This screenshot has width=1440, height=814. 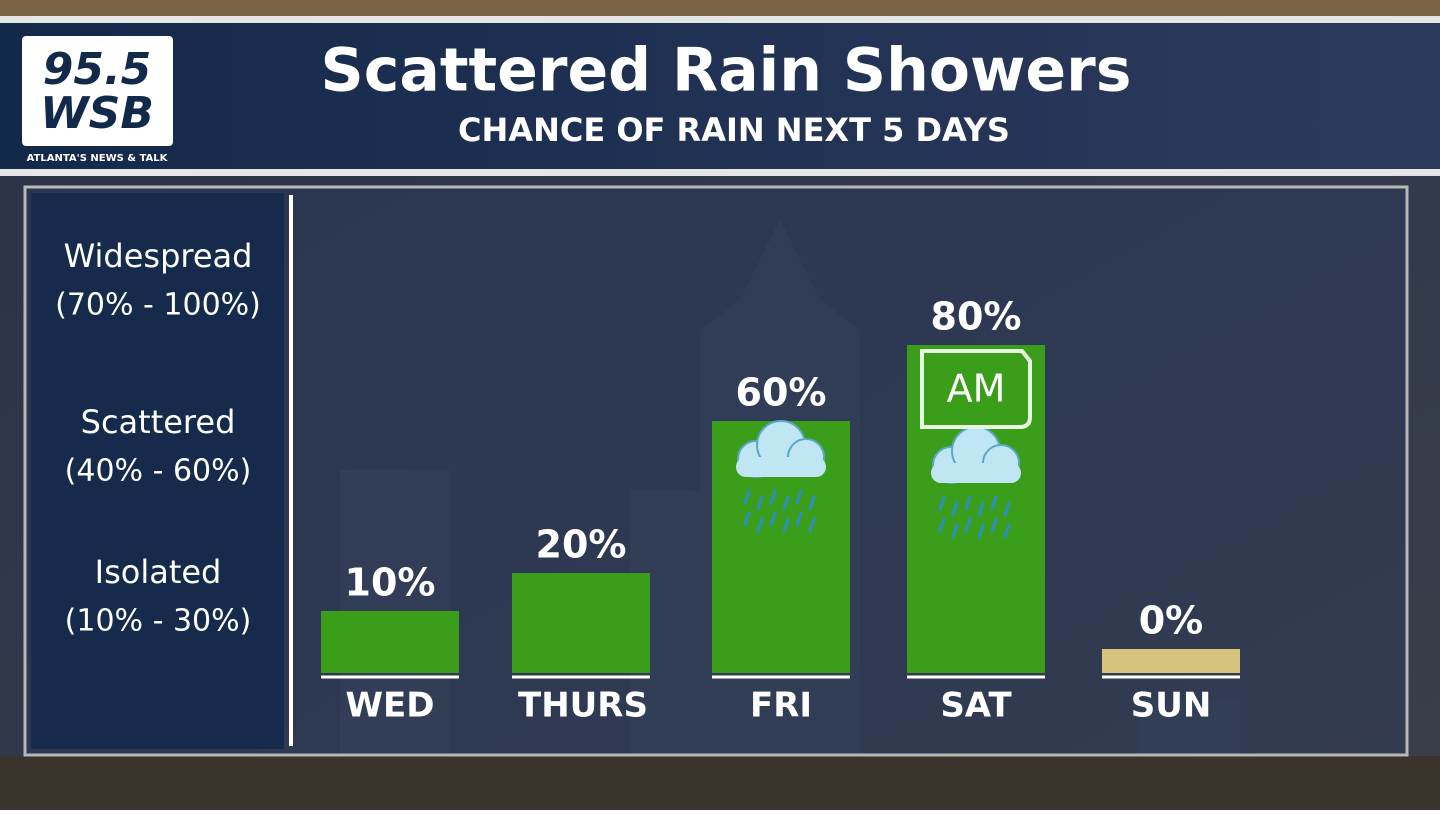 What do you see at coordinates (581, 545) in the screenshot?
I see `value-label: 20%` at bounding box center [581, 545].